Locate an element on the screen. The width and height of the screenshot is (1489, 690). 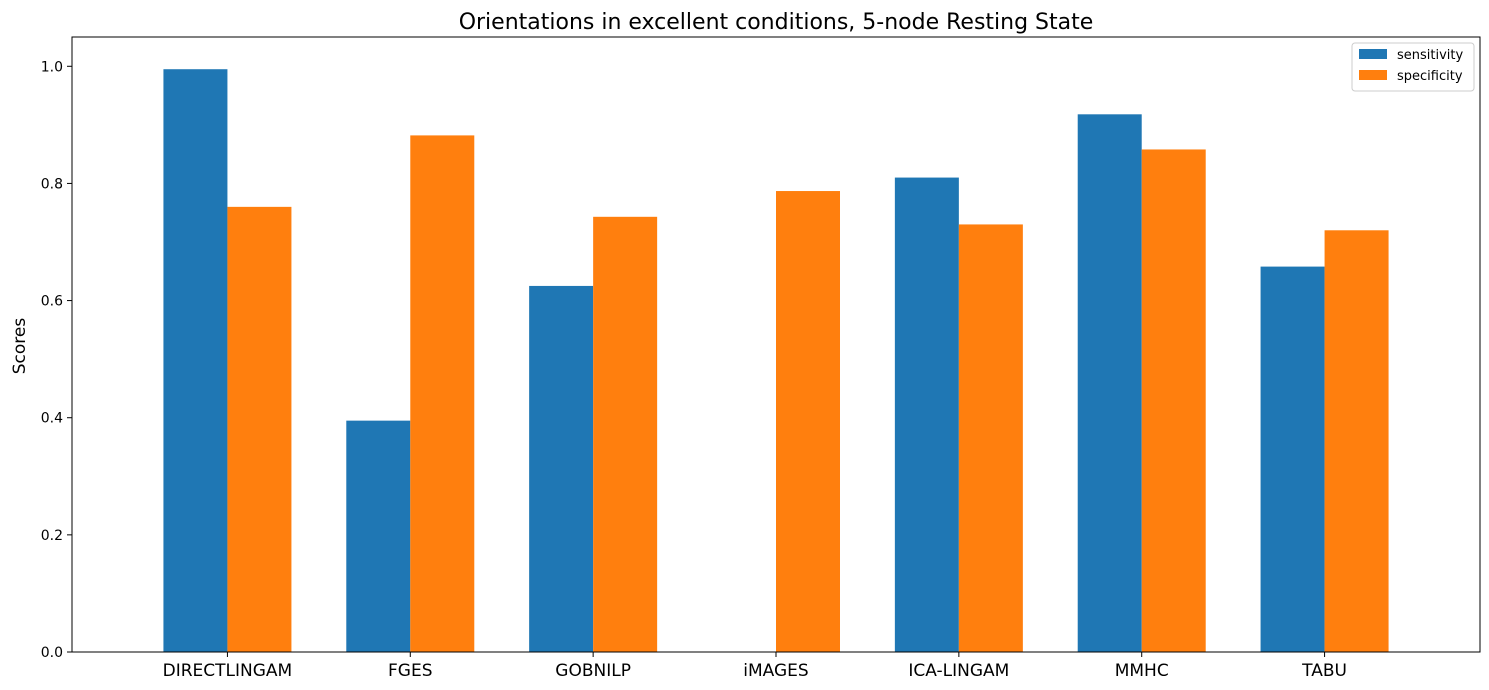
x-tick-label-images: iMAGES is located at coordinates (775, 671).